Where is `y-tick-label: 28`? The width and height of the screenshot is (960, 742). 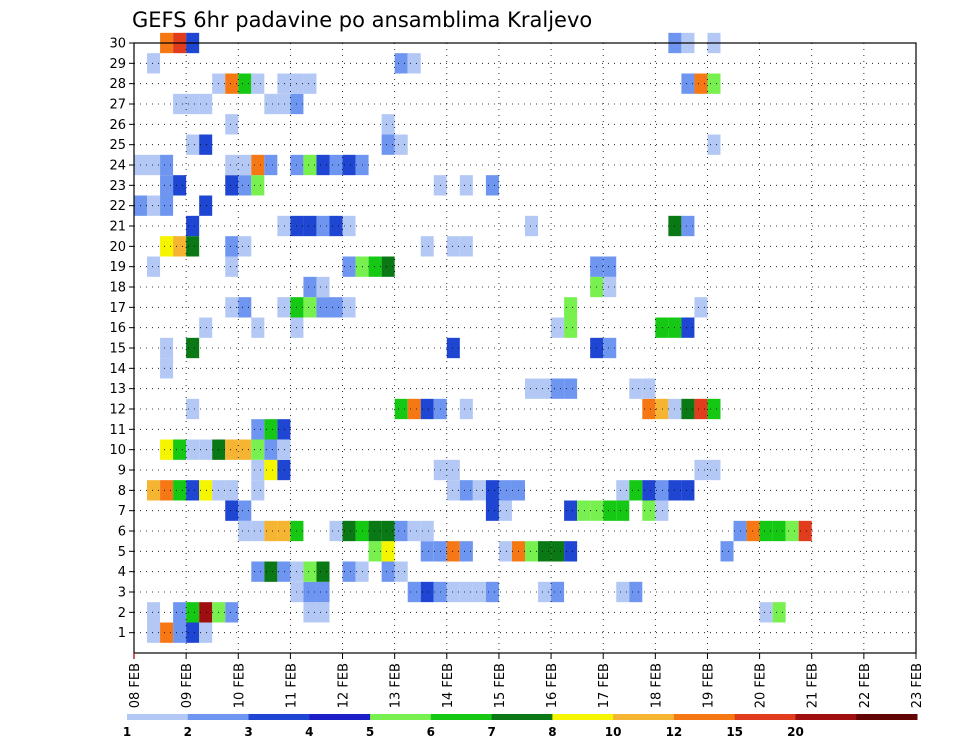 y-tick-label: 28 is located at coordinates (117, 84).